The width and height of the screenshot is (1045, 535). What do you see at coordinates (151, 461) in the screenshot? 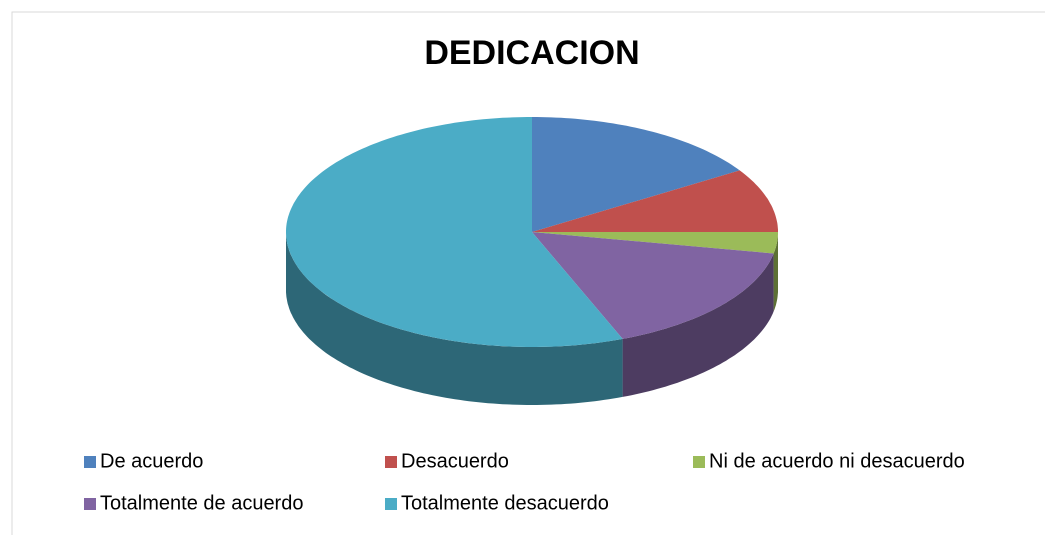
I see `legend-label: De acuerdo` at bounding box center [151, 461].